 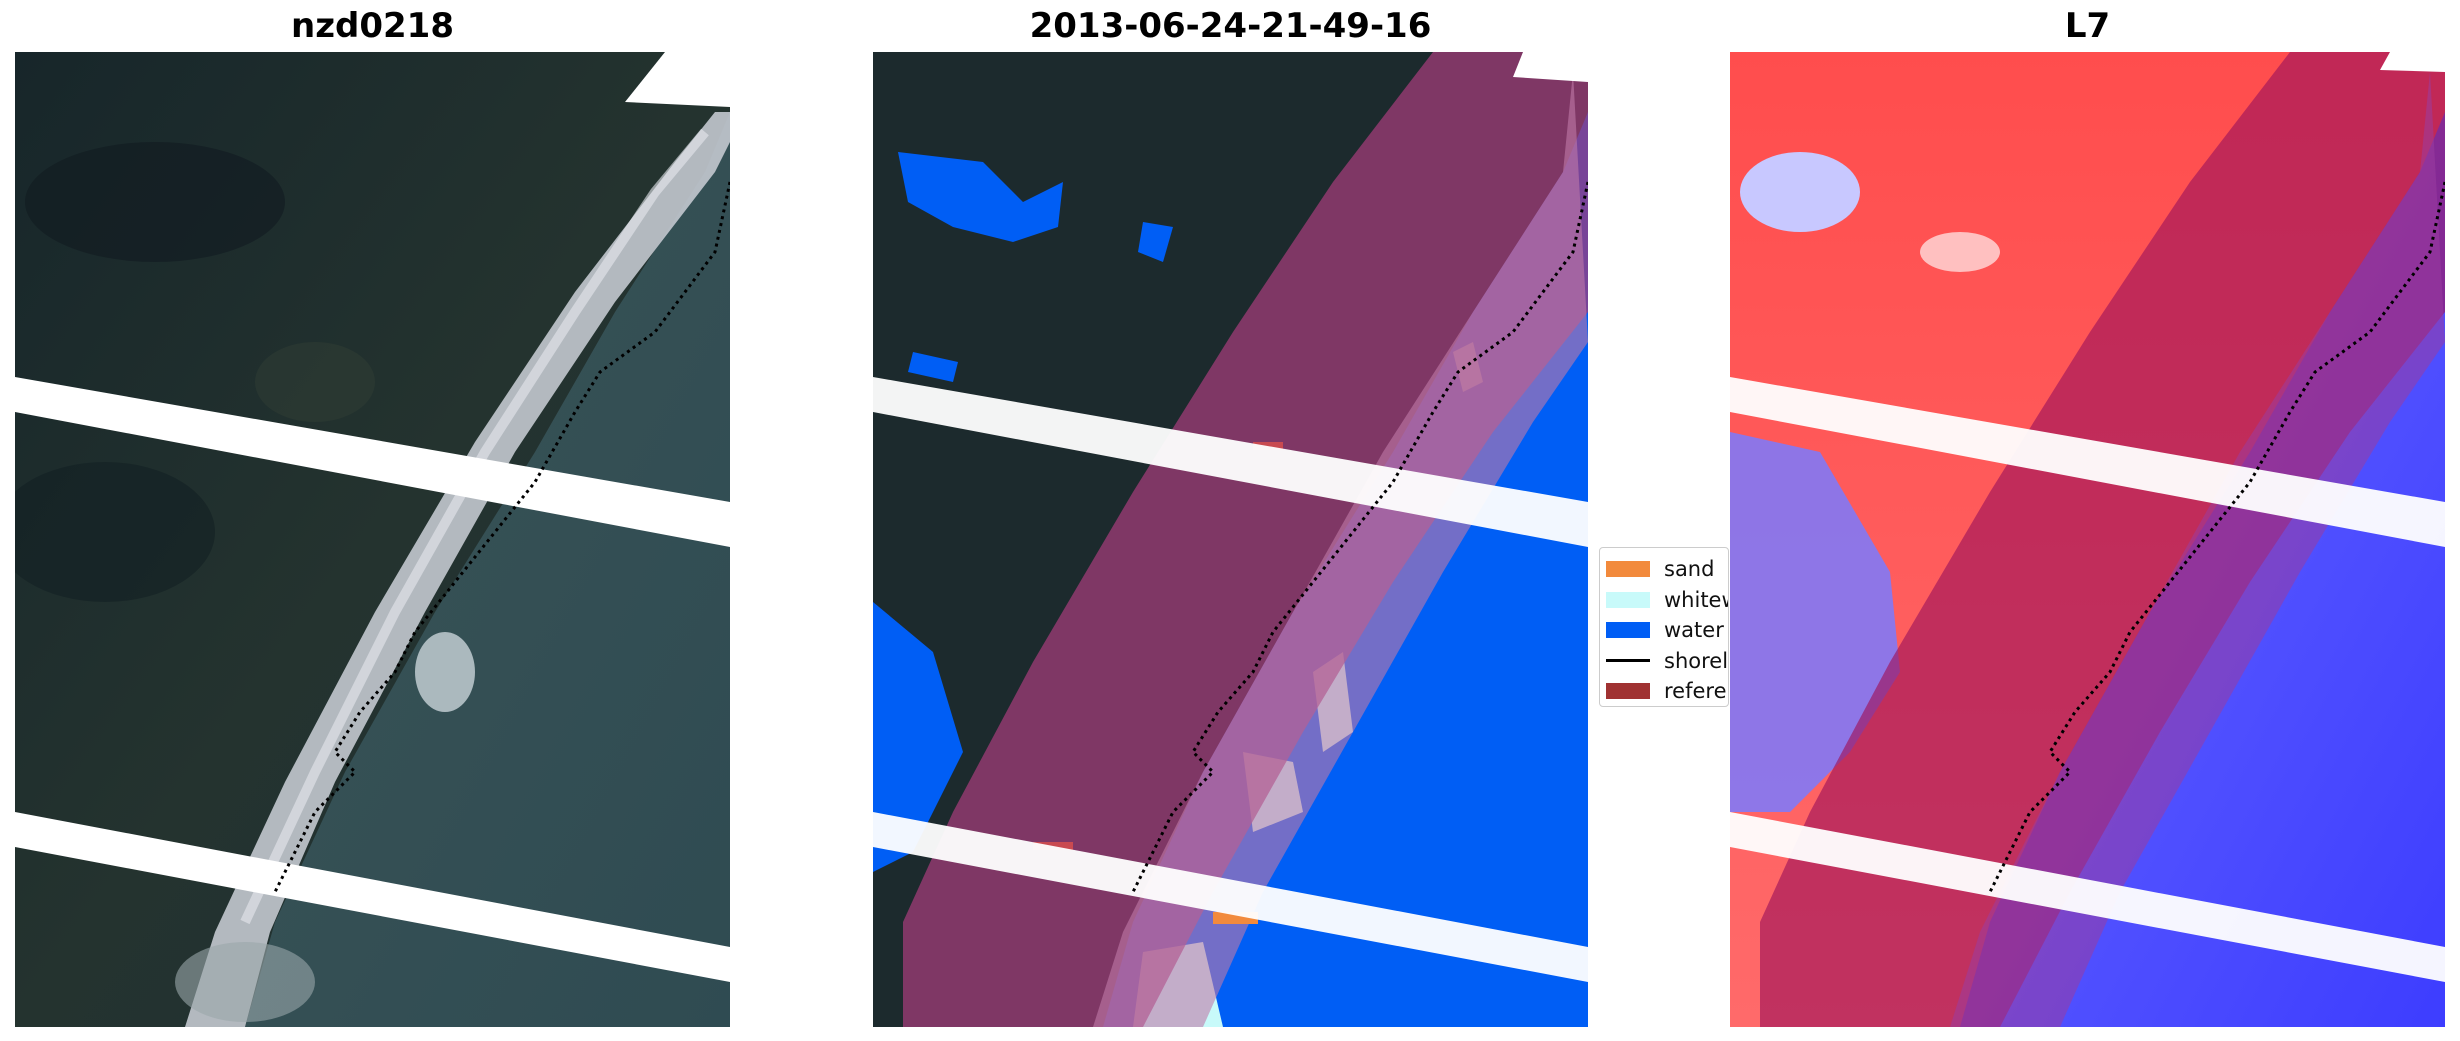 What do you see at coordinates (1628, 661) in the screenshot?
I see `legend-line` at bounding box center [1628, 661].